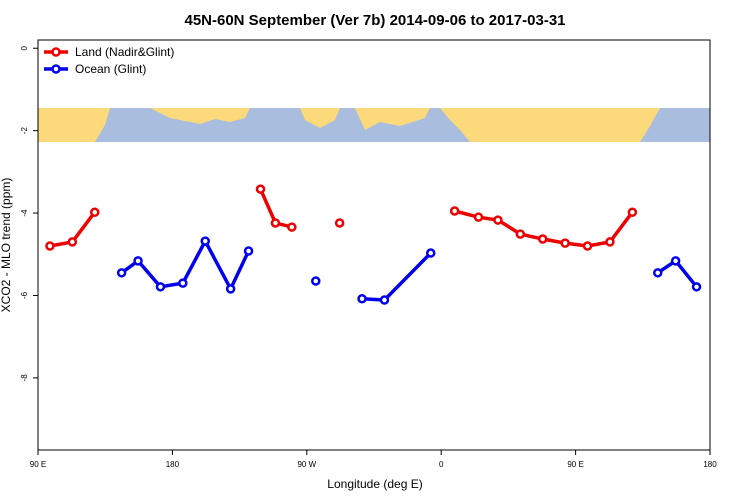  I want to click on y-tick-label: -4, so click(24, 213).